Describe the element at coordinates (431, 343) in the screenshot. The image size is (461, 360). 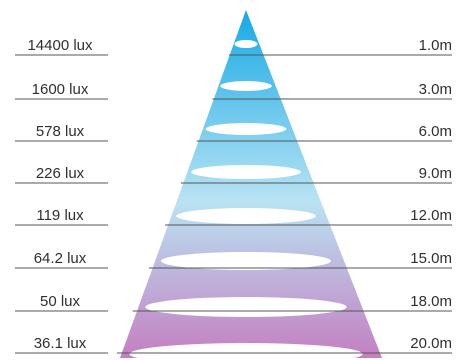
I see `distance-label: 20.0m` at that location.